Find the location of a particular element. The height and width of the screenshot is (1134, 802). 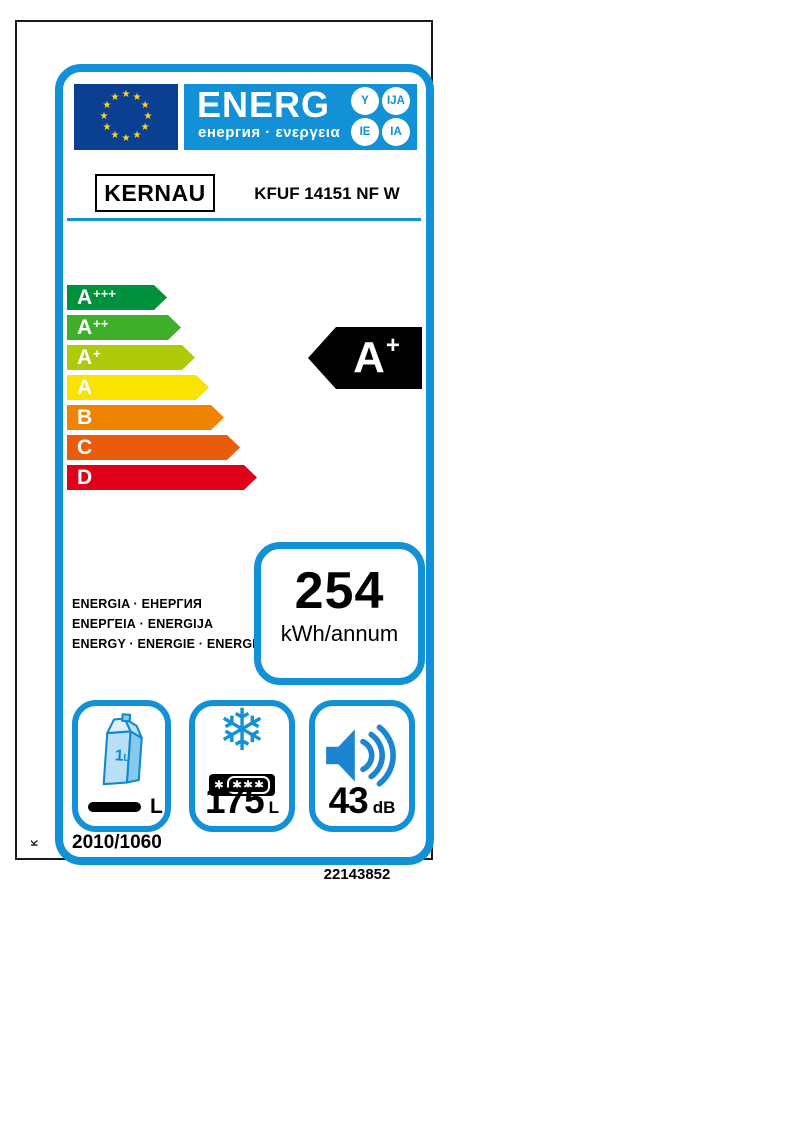

noise-box: 43 dB is located at coordinates (362, 766).